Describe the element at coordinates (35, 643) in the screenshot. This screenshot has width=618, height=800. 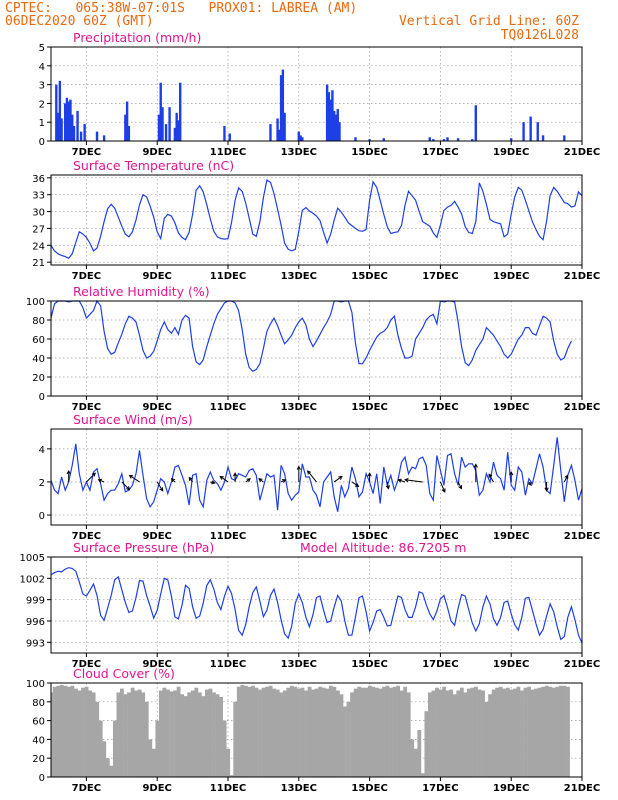
I see `y-tick-label: 993` at that location.